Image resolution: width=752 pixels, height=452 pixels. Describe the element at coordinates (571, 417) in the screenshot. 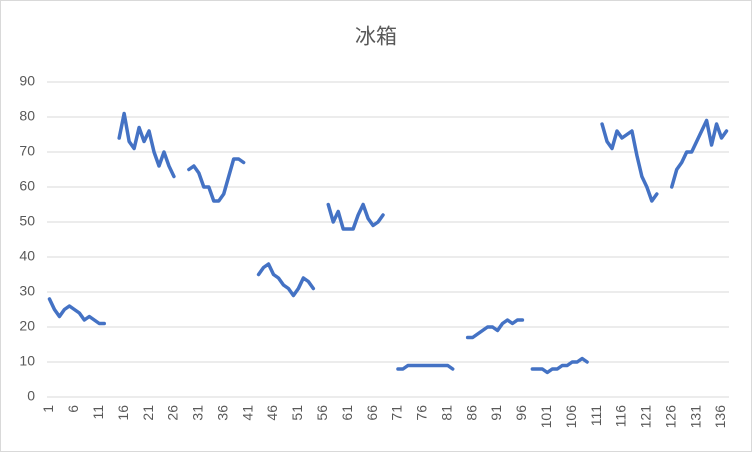

I see `x-tick-label: 106` at that location.